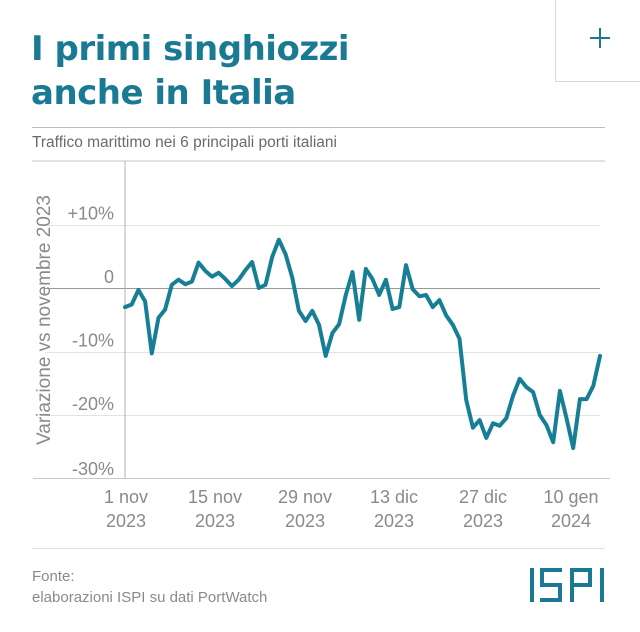 The image size is (640, 632). Describe the element at coordinates (109, 277) in the screenshot. I see `y-tick-label: 0` at that location.